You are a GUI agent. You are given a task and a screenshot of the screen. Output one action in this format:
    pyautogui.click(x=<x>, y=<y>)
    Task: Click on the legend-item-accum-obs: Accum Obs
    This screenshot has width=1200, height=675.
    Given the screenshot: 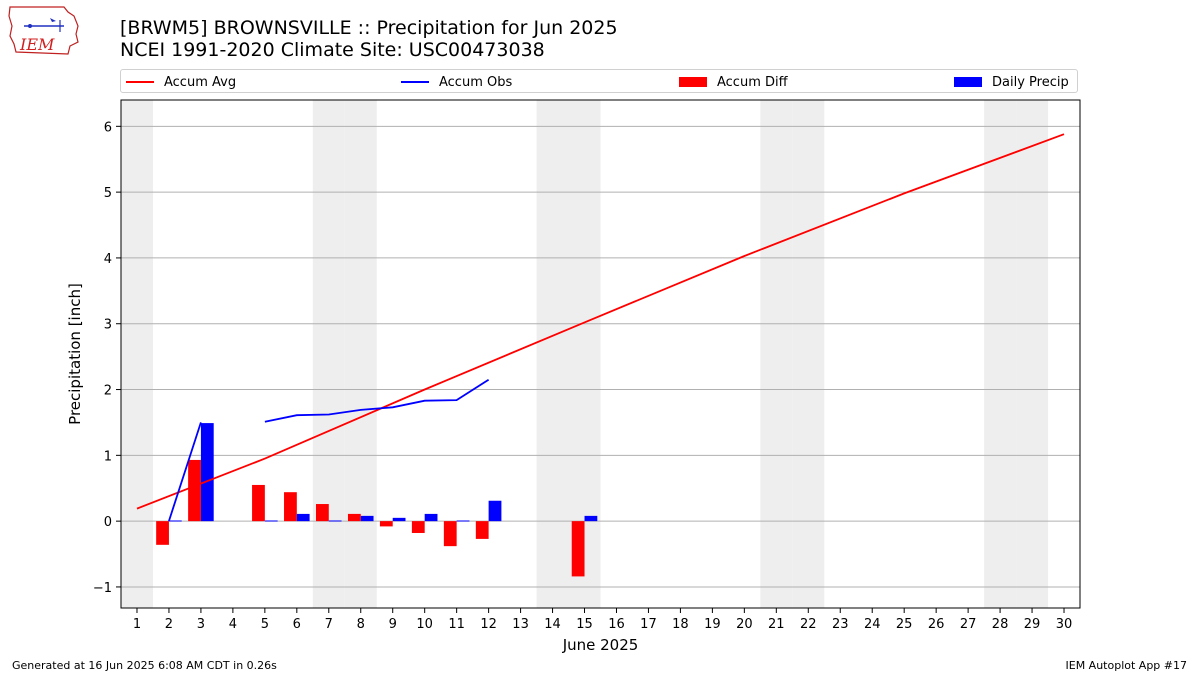 What is the action you would take?
    pyautogui.click(x=456, y=82)
    